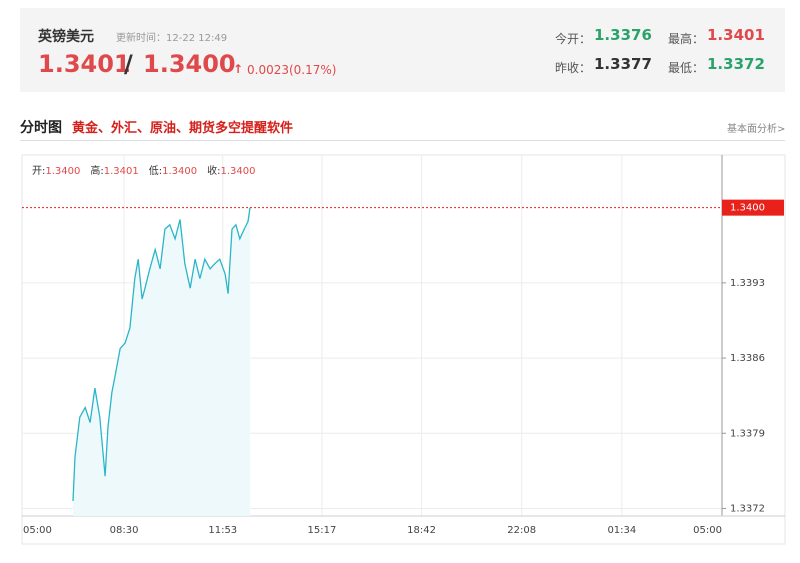 The height and width of the screenshot is (563, 800). What do you see at coordinates (747, 208) in the screenshot?
I see `last-price-label: 1.3400` at bounding box center [747, 208].